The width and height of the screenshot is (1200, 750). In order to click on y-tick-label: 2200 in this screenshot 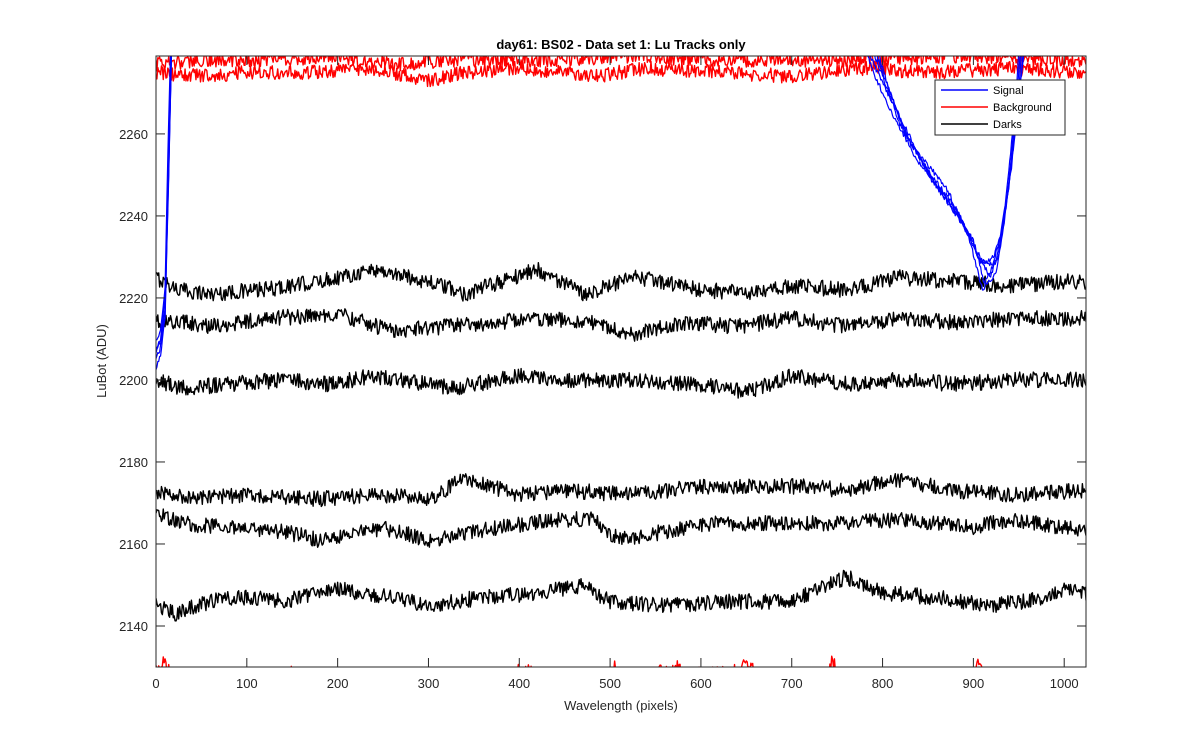, I will do `click(133, 380)`.